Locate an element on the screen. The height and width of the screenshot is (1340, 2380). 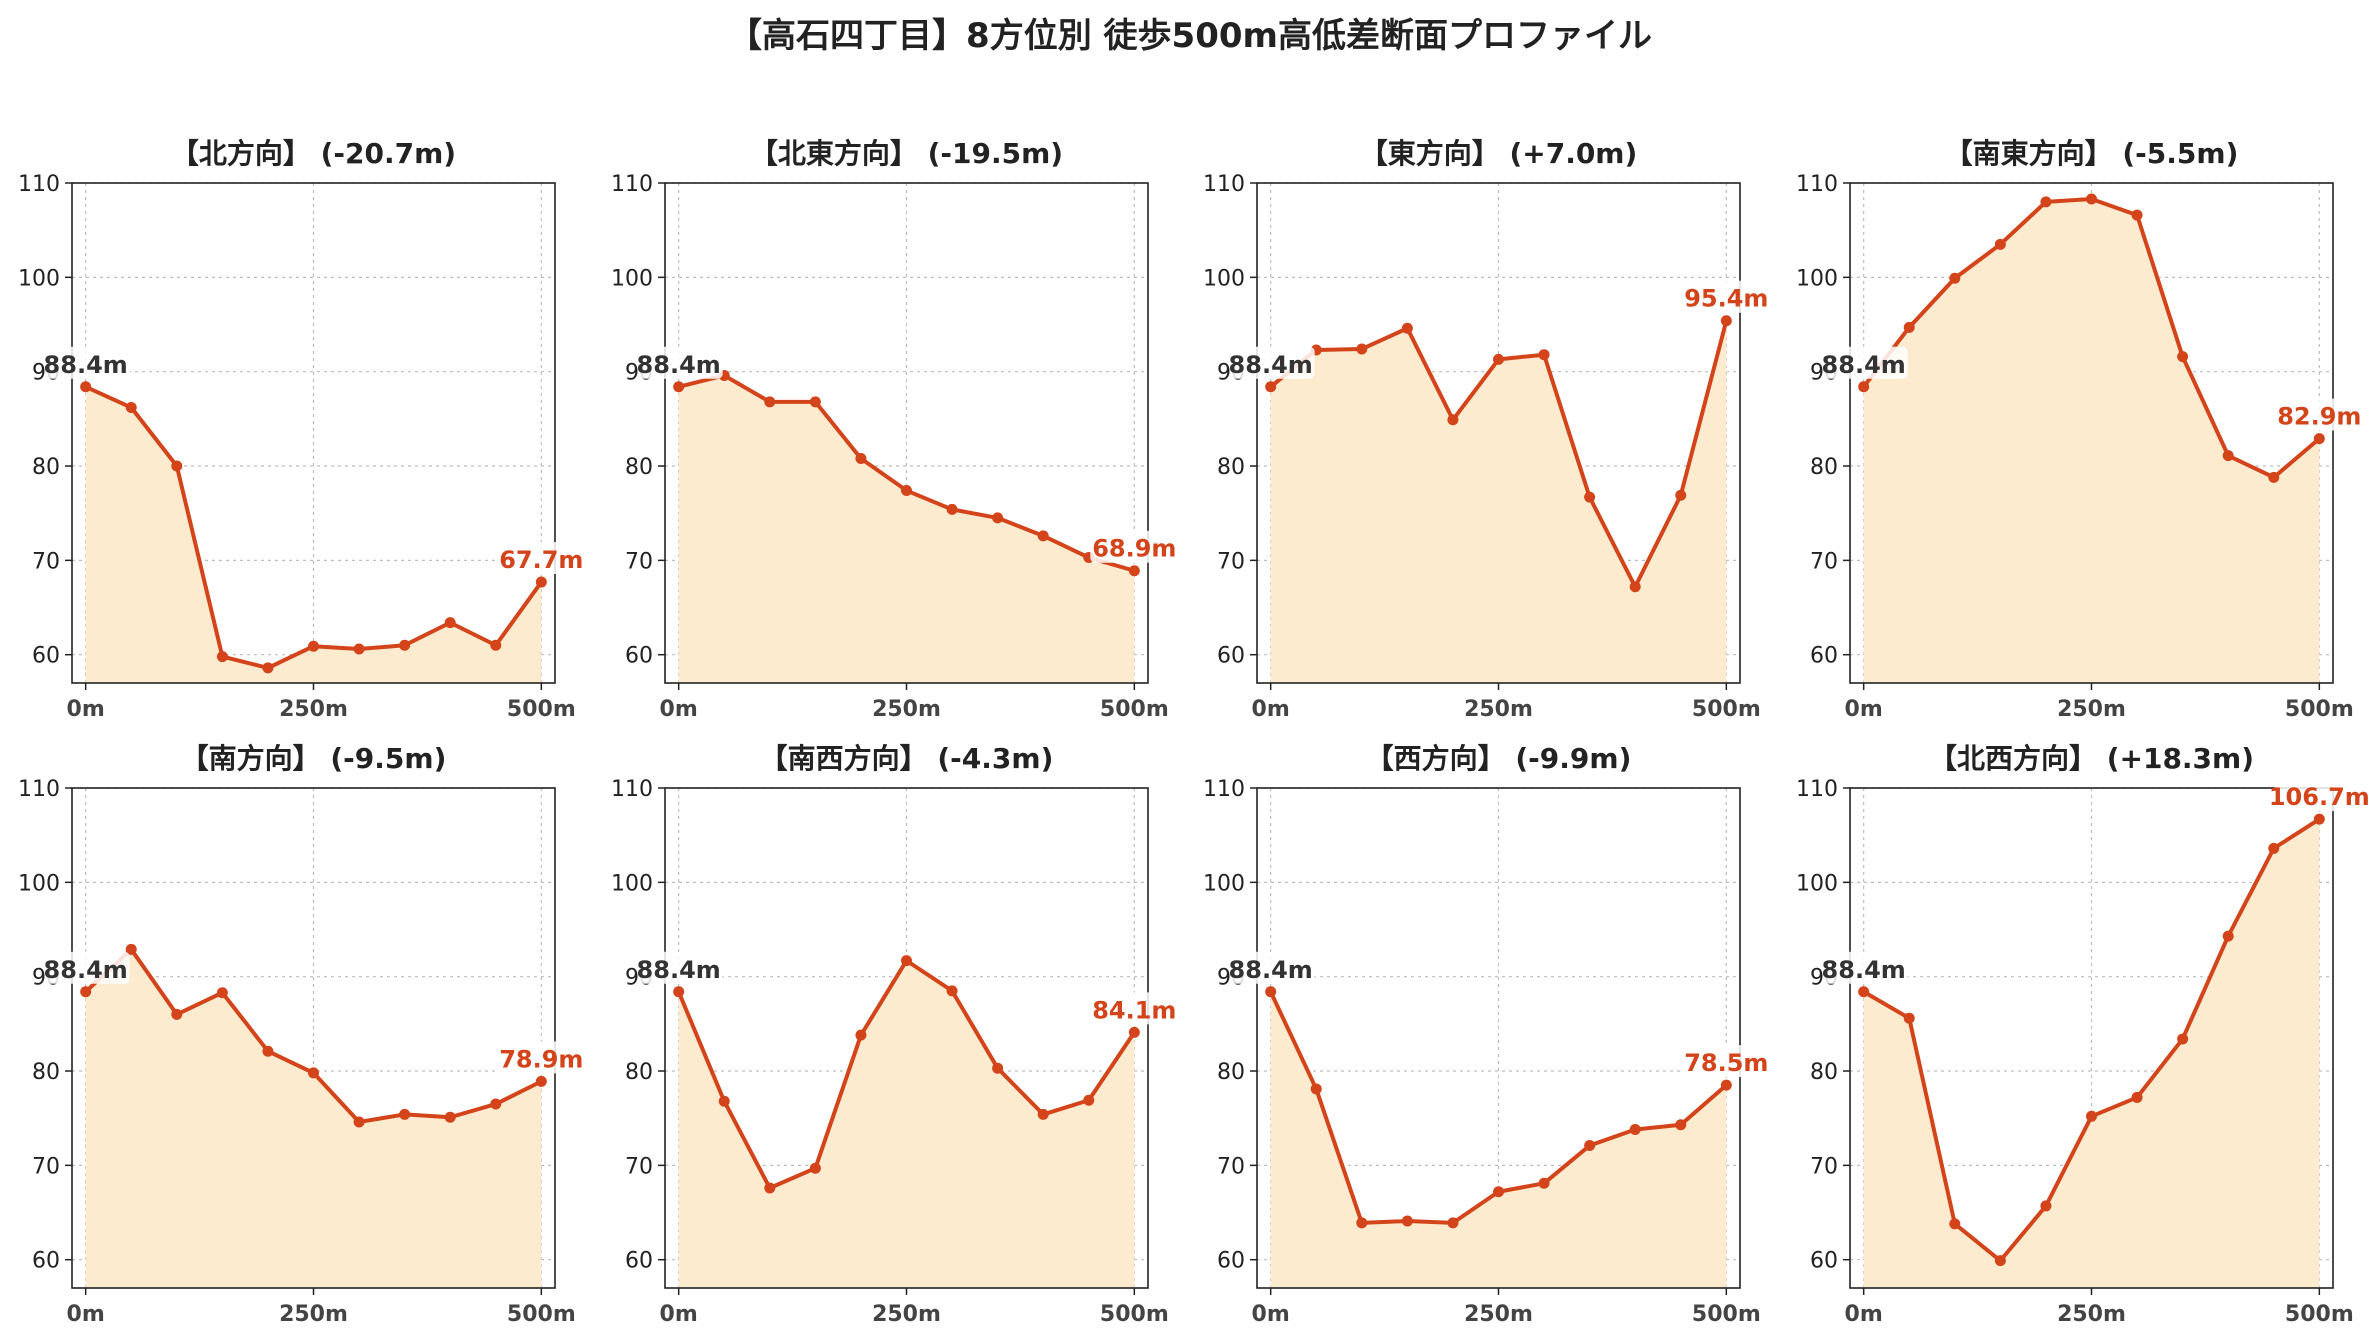
chart-title: 【西方向】 (-9.9m) is located at coordinates (1499, 758).